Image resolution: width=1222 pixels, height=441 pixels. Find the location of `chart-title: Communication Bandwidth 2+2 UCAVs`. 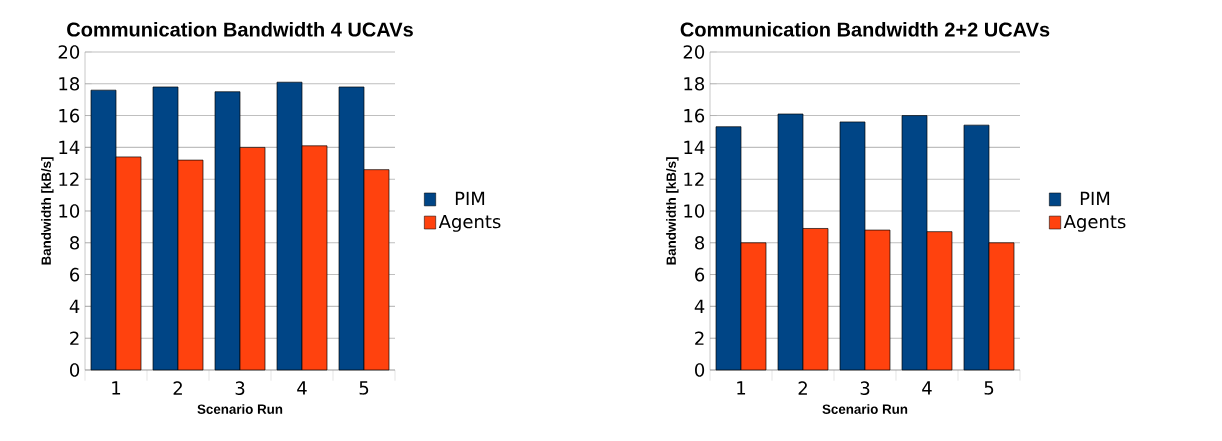

chart-title: Communication Bandwidth 2+2 UCAVs is located at coordinates (865, 29).